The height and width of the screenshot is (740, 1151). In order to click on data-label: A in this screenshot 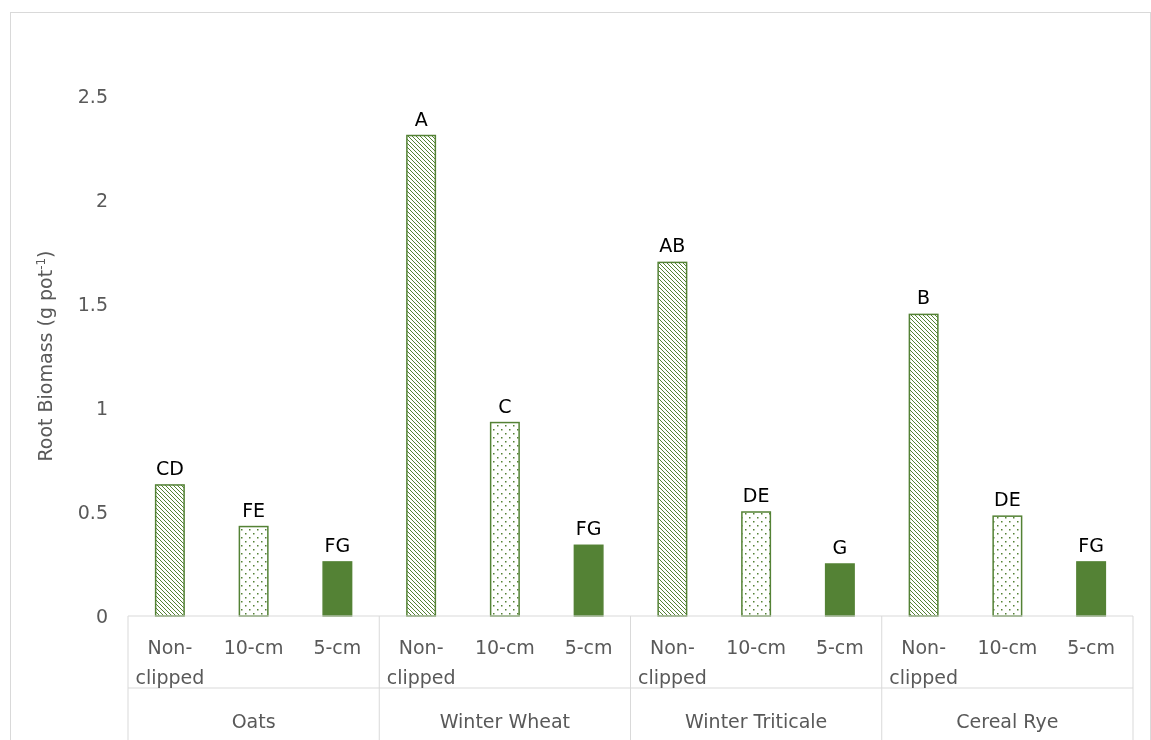, I will do `click(421, 118)`.